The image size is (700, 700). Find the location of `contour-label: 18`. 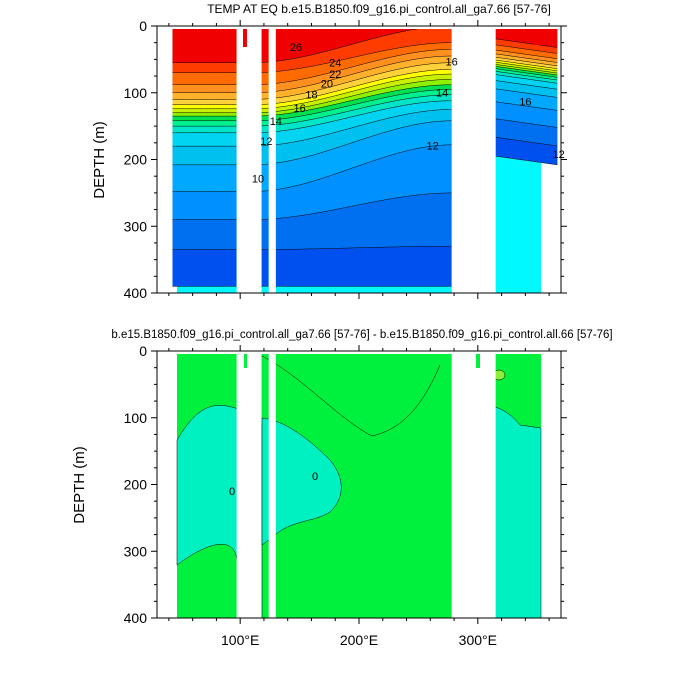

contour-label: 18 is located at coordinates (311, 96).